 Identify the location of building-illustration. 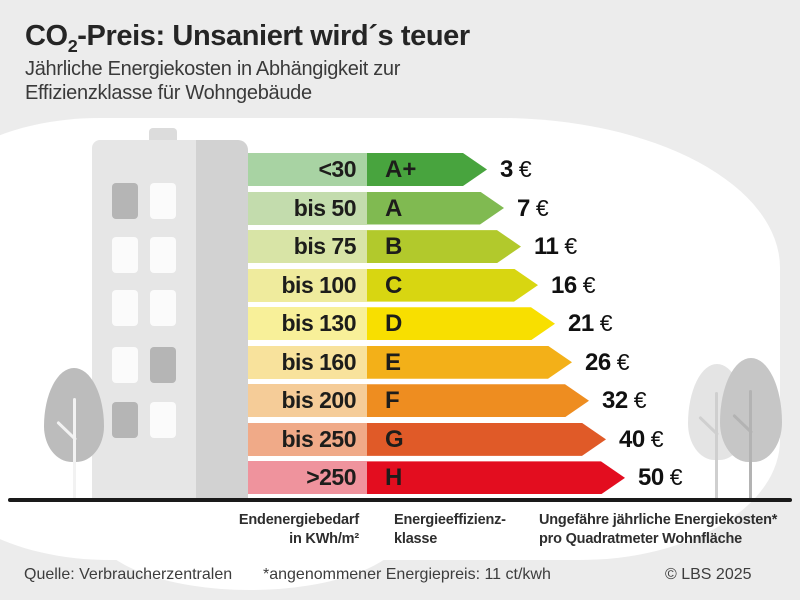
(170, 314).